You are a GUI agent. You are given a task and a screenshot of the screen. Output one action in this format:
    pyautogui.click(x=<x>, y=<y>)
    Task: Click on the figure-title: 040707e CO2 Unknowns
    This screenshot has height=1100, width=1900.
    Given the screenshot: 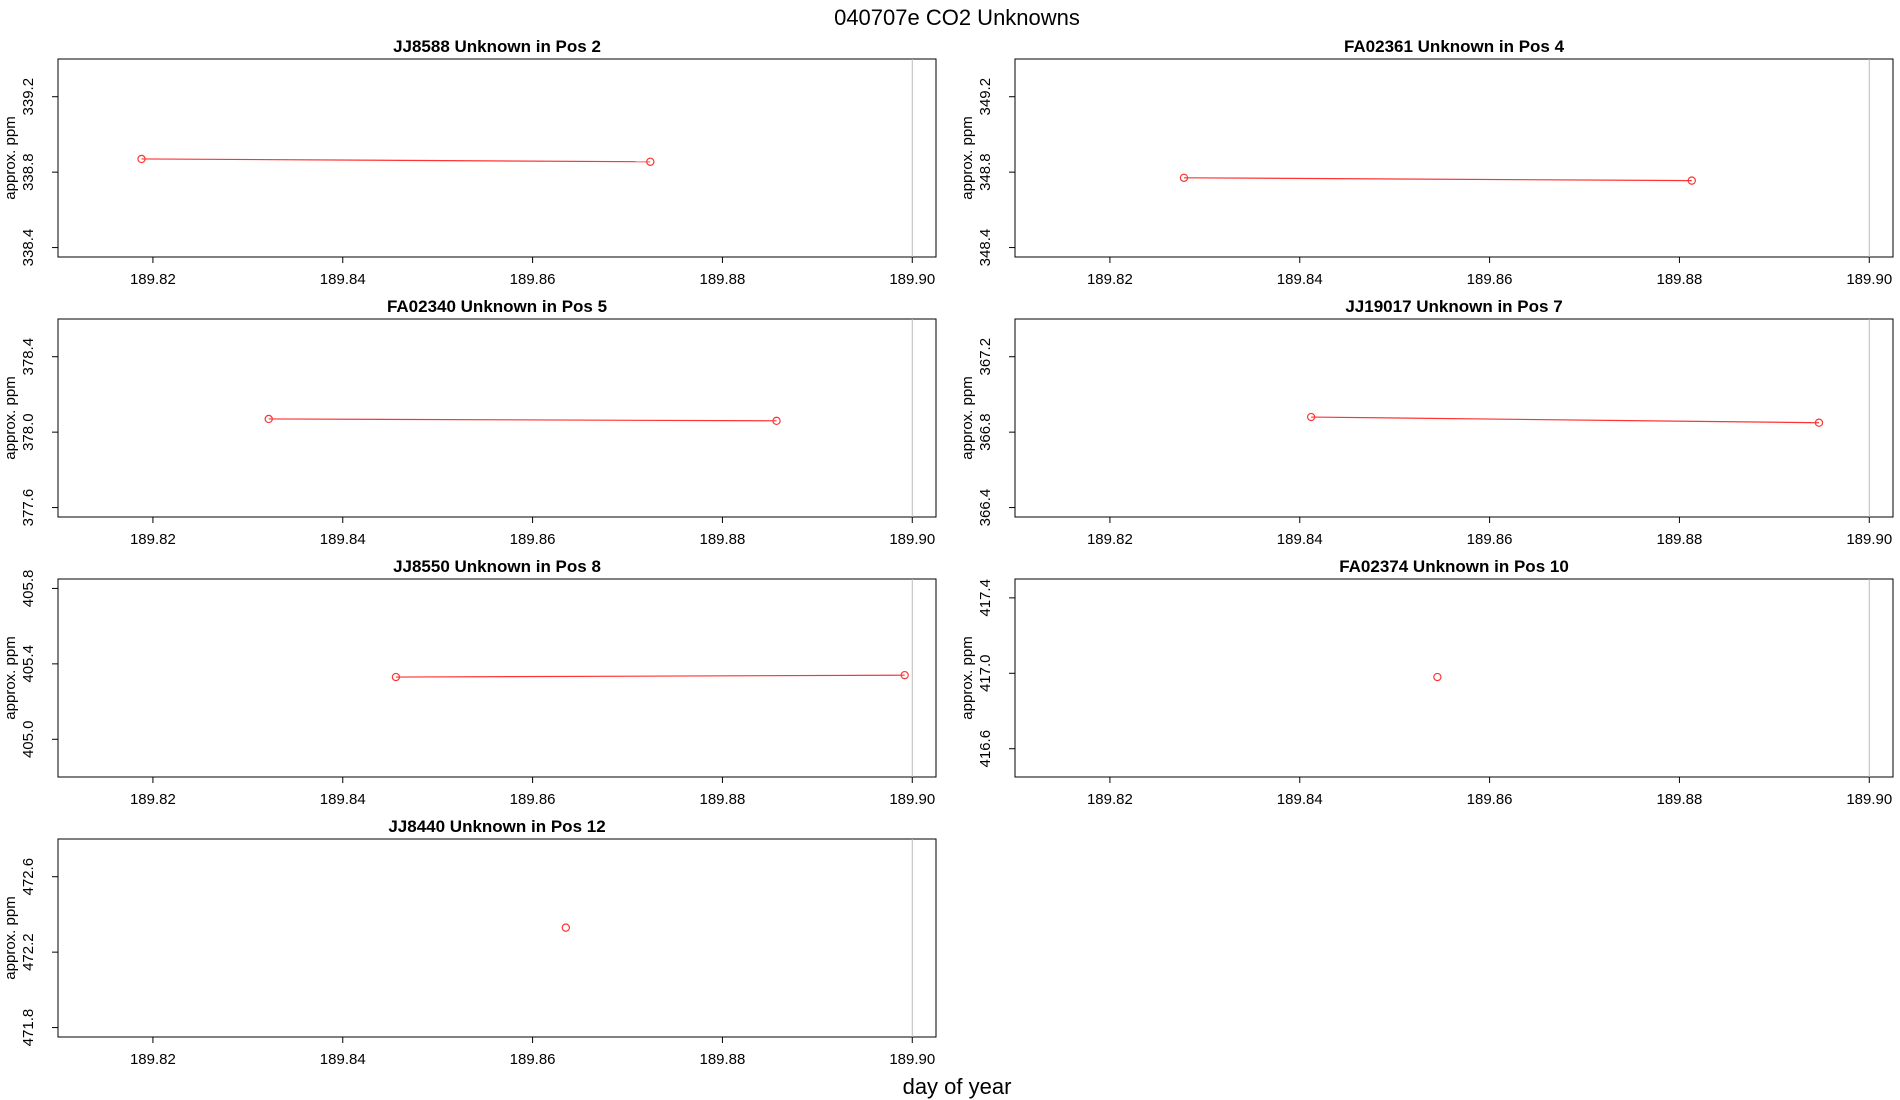 What is the action you would take?
    pyautogui.click(x=957, y=17)
    